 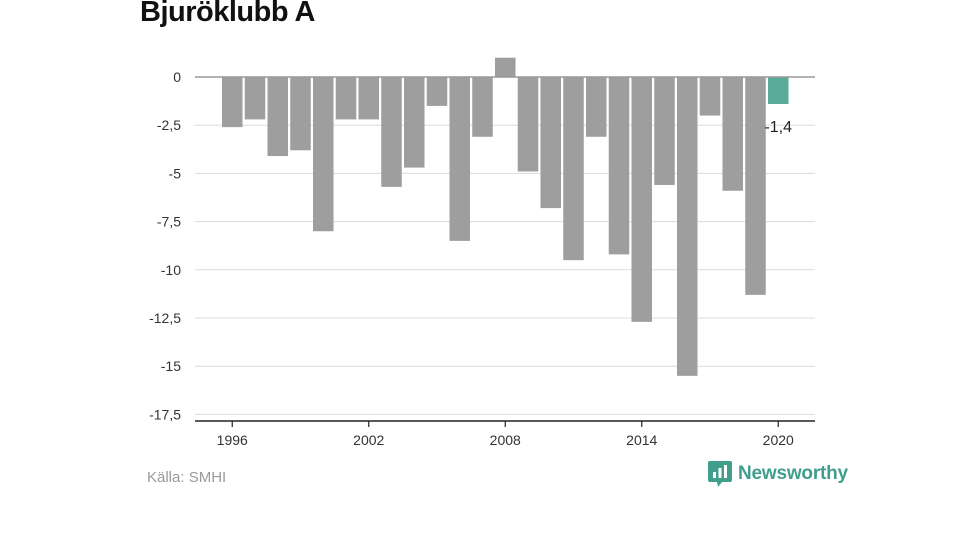 I want to click on x-tick-label: 2002, so click(x=368, y=440).